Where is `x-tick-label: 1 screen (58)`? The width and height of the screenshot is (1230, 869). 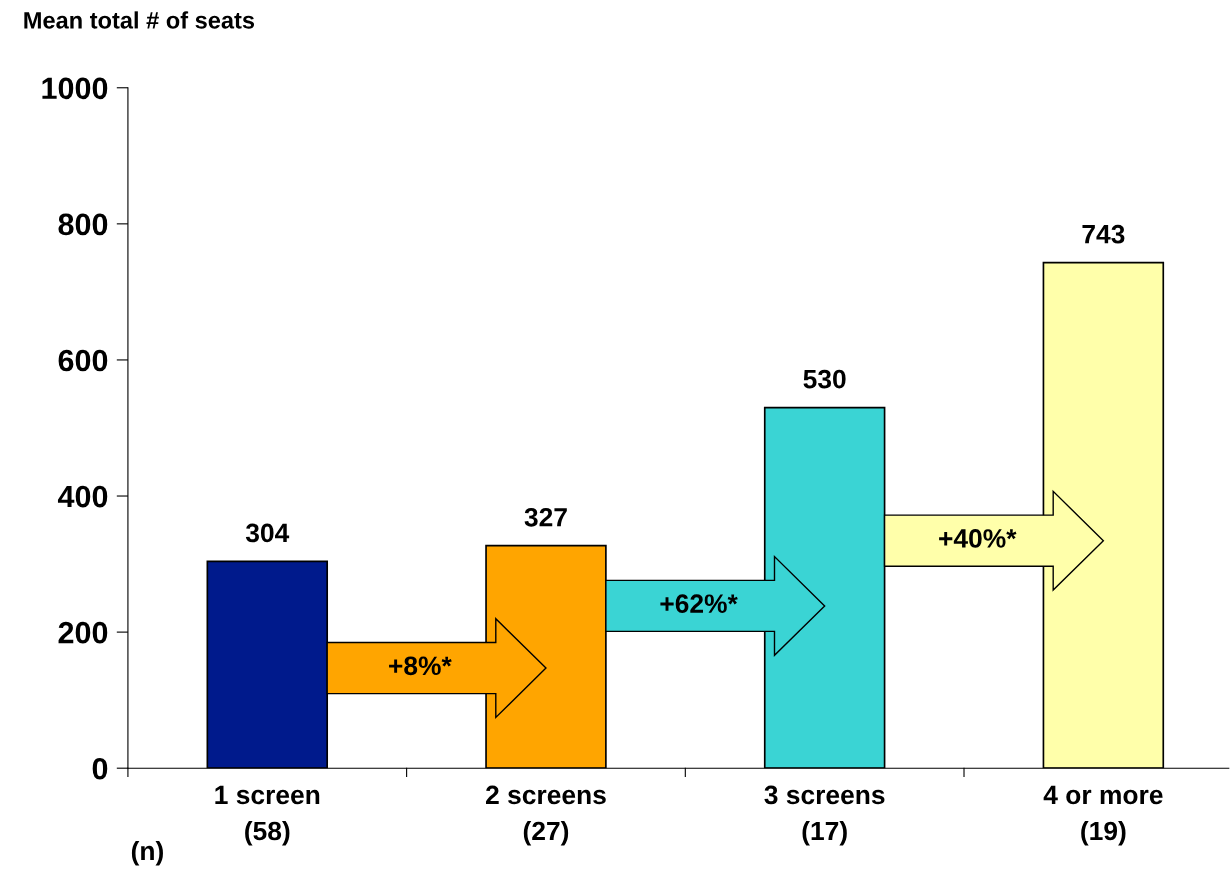
x-tick-label: 1 screen (58) is located at coordinates (267, 815).